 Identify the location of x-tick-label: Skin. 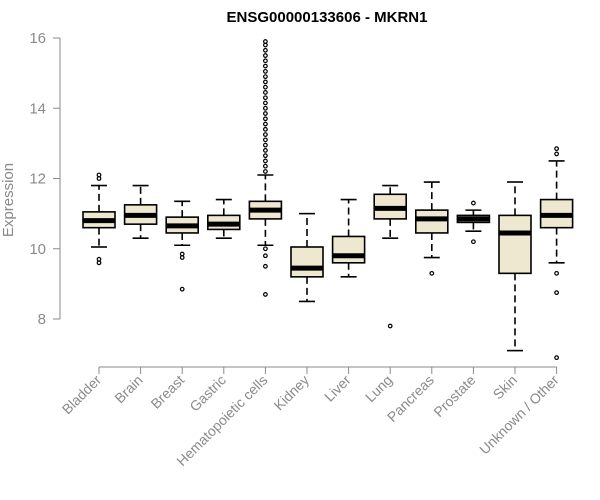
(505, 387).